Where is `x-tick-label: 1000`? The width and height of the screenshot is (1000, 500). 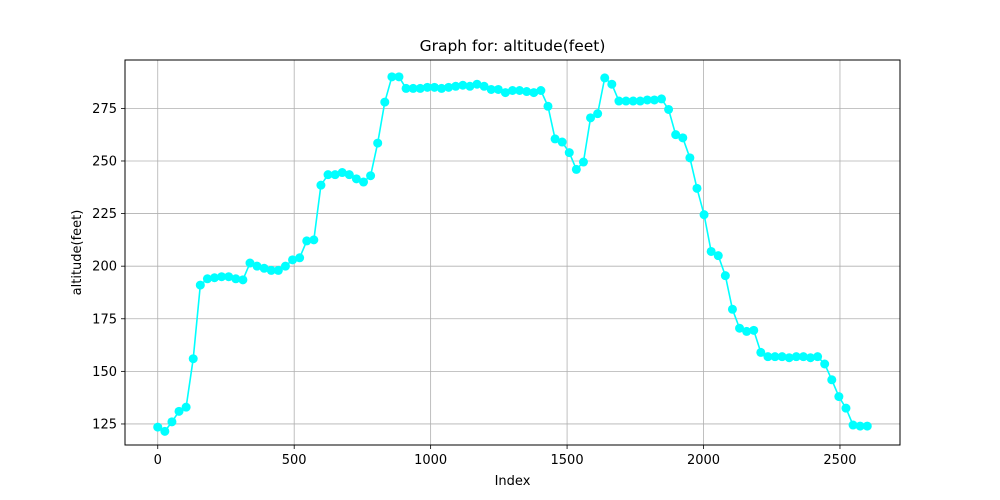
x-tick-label: 1000 is located at coordinates (430, 460).